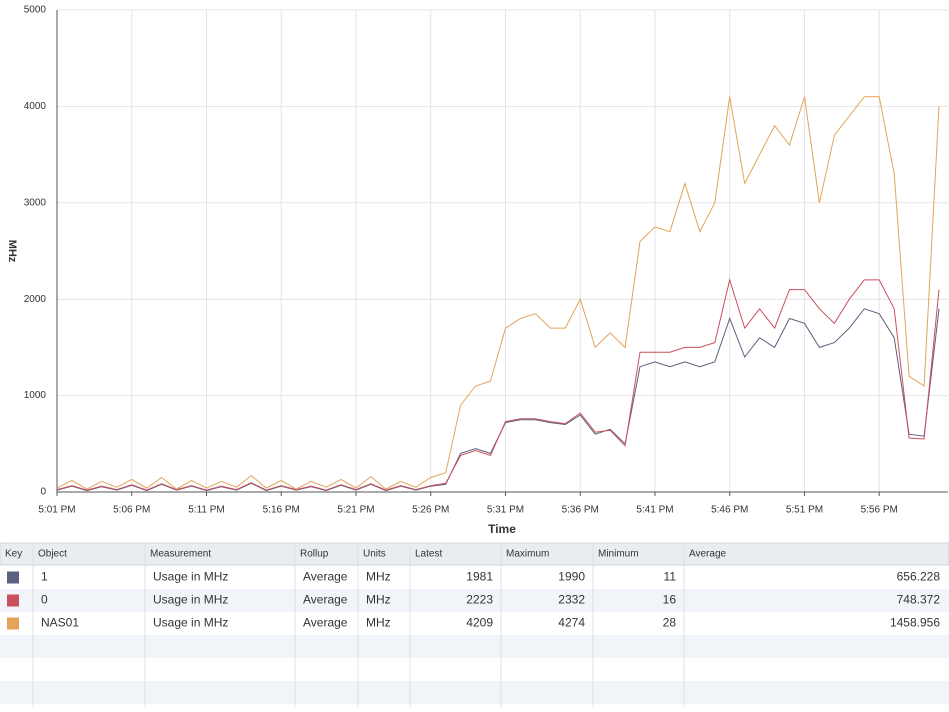  I want to click on cell: 16, so click(670, 600).